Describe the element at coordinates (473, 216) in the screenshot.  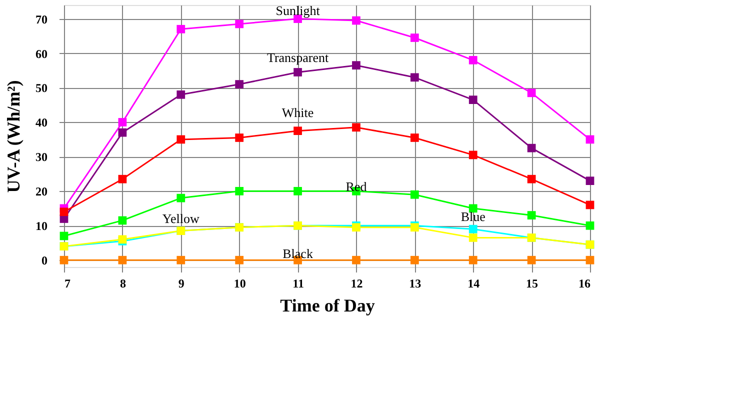
I see `series-label: Blue` at that location.